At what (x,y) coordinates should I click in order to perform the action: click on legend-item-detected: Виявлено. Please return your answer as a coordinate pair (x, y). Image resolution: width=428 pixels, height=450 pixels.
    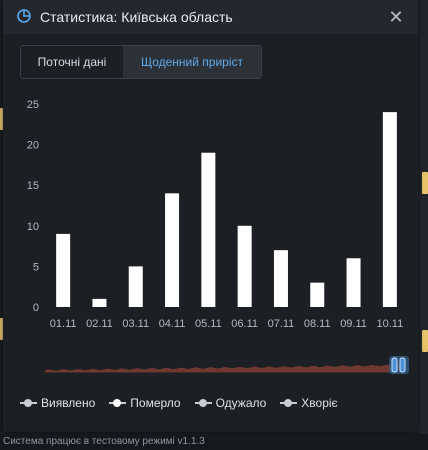
    Looking at the image, I should click on (57, 403).